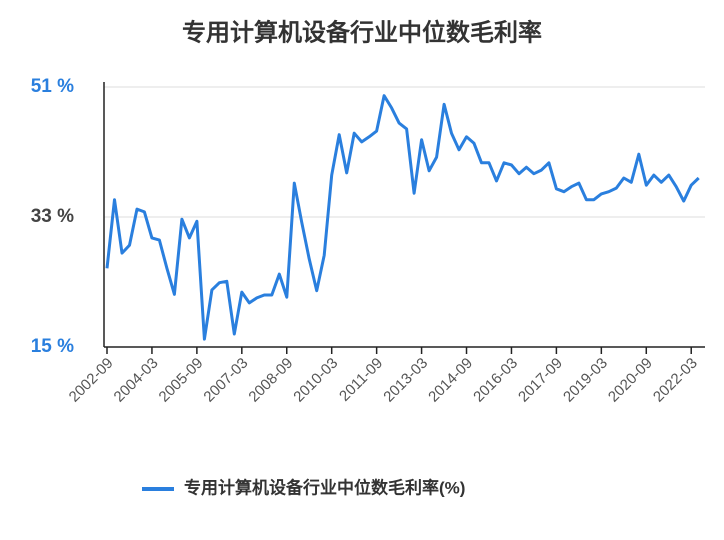 The width and height of the screenshot is (724, 540). Describe the element at coordinates (181, 380) in the screenshot. I see `x-tick-label: 2005-09` at that location.